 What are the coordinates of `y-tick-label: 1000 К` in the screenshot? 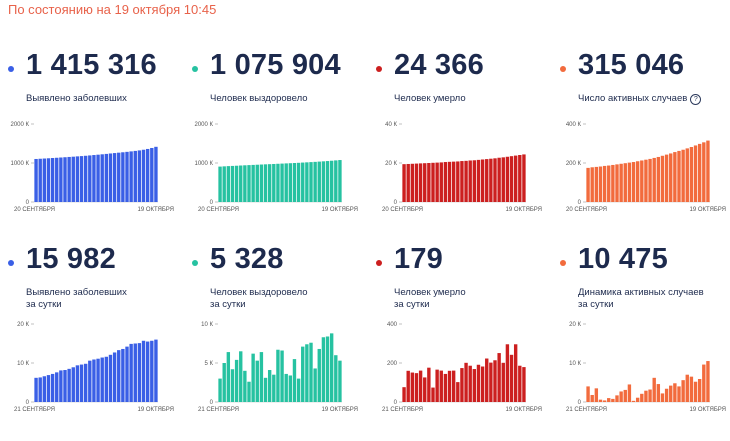 It's located at (203, 164).